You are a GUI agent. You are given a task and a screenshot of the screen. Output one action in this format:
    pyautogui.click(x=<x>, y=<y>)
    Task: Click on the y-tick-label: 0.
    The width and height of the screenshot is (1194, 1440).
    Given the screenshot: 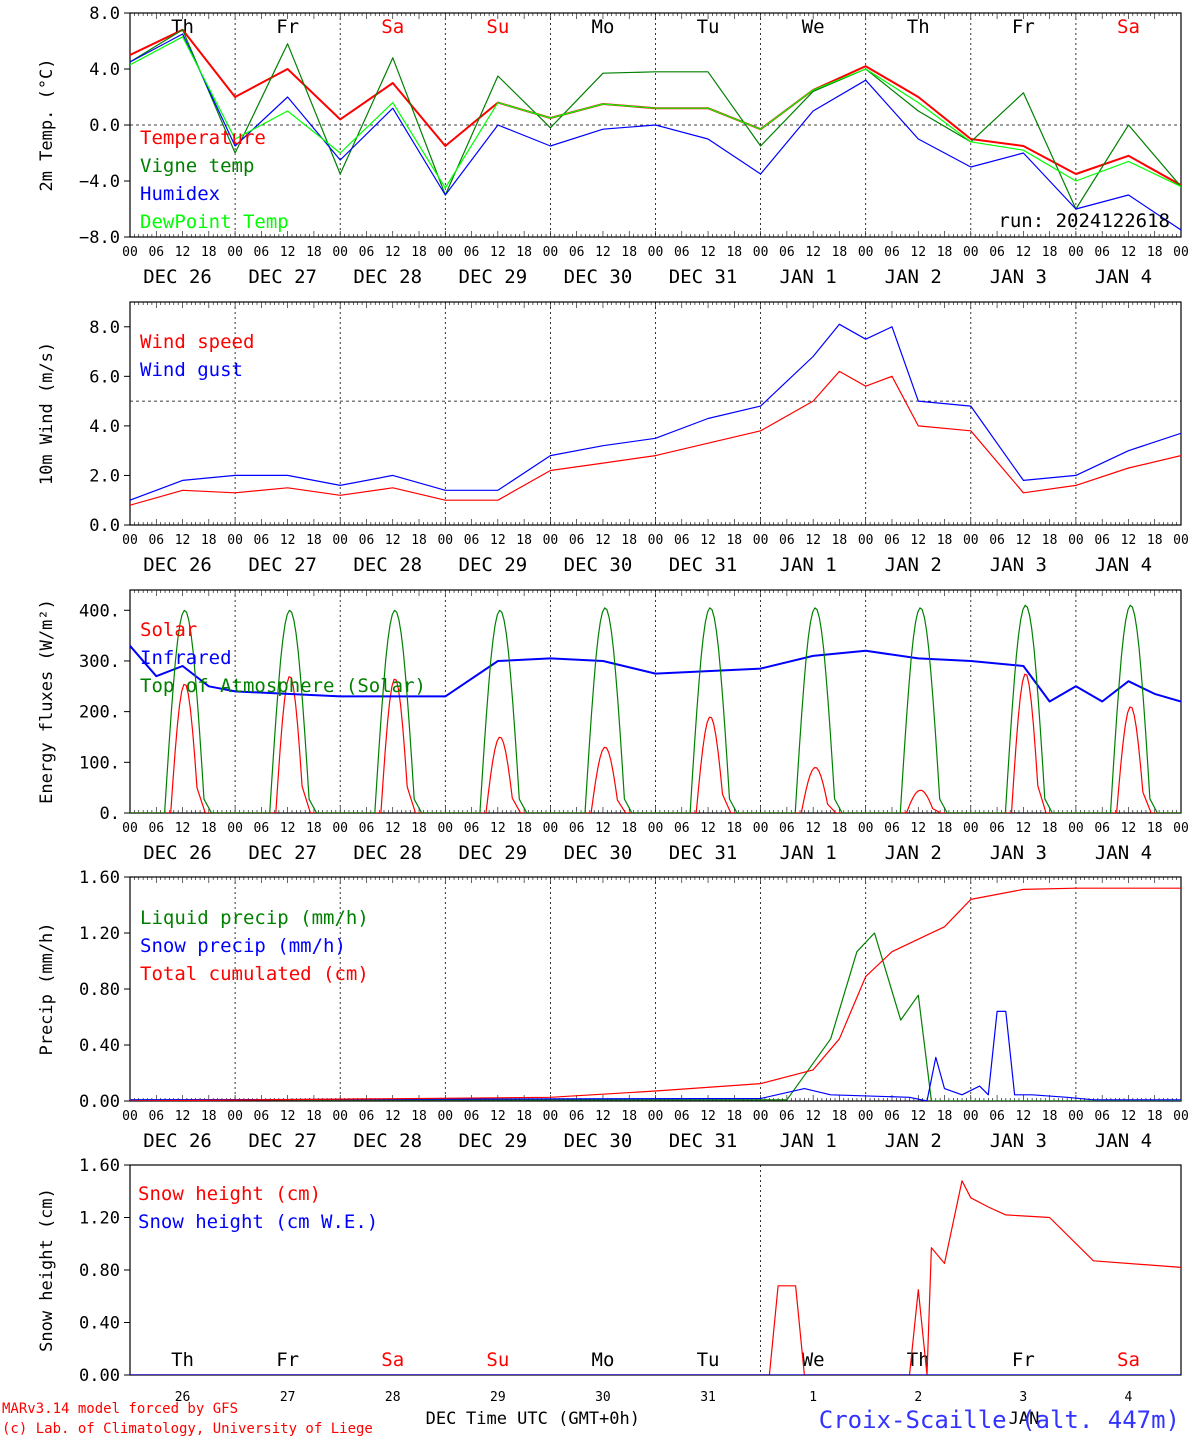 What is the action you would take?
    pyautogui.click(x=110, y=814)
    